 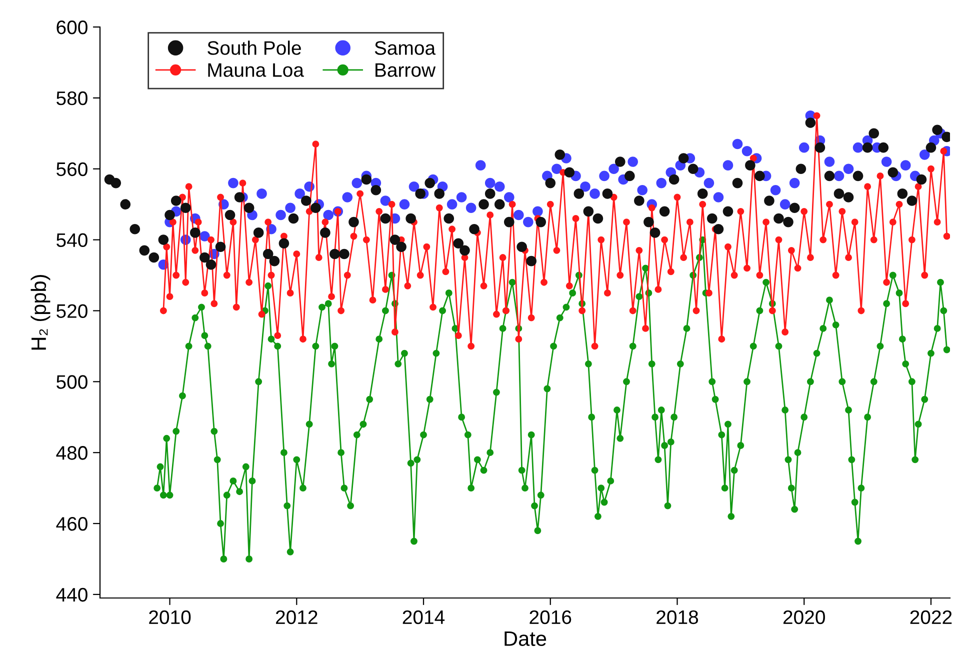 What do you see at coordinates (256, 70) in the screenshot?
I see `legend-label: Mauna Loa` at bounding box center [256, 70].